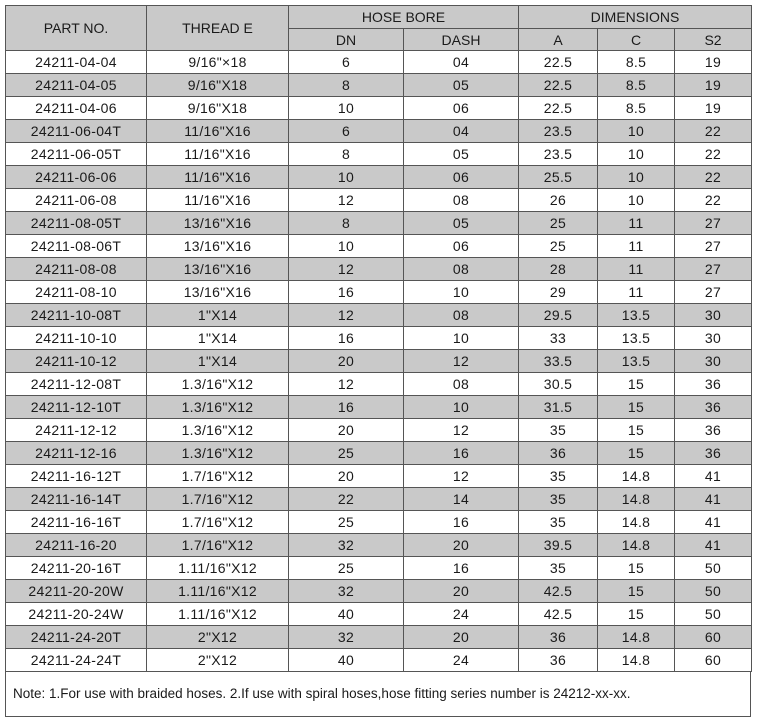  Describe the element at coordinates (218, 361) in the screenshot. I see `thread-cell: 1"X14` at that location.